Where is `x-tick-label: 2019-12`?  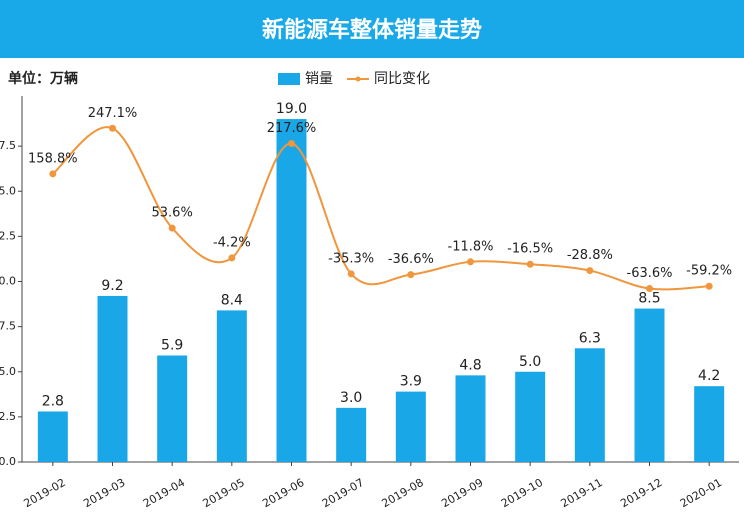
x-tick-label: 2019-12 is located at coordinates (641, 493).